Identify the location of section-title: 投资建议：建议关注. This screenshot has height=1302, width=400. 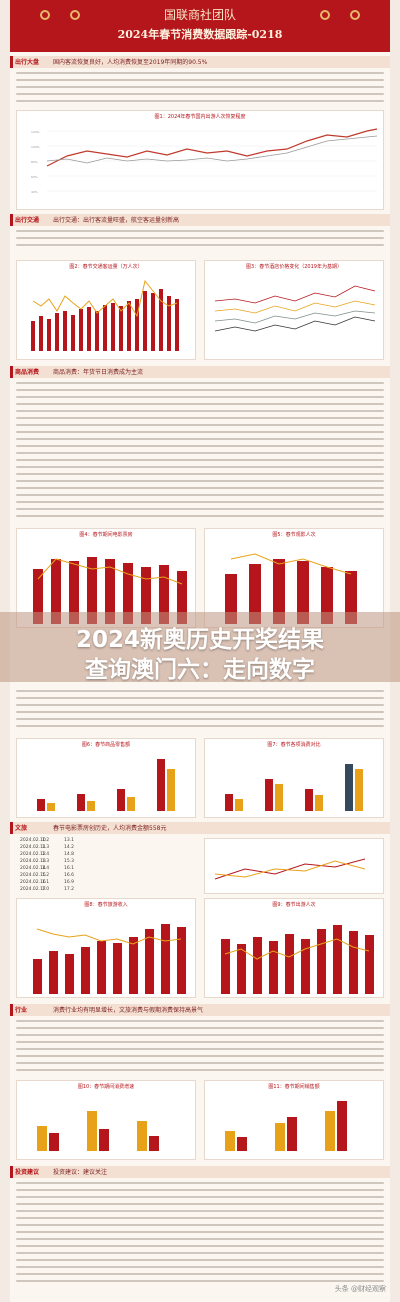
(80, 1172).